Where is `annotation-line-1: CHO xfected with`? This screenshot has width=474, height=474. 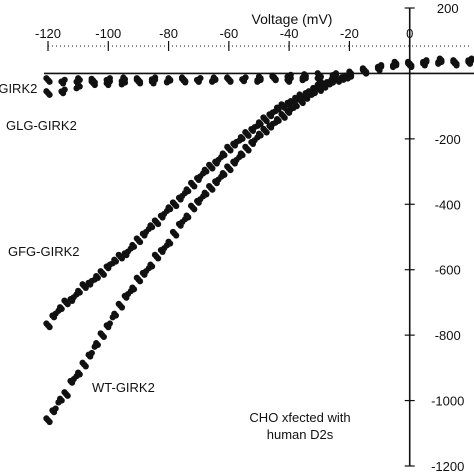
annotation-line-1: CHO xfected with is located at coordinates (299, 417).